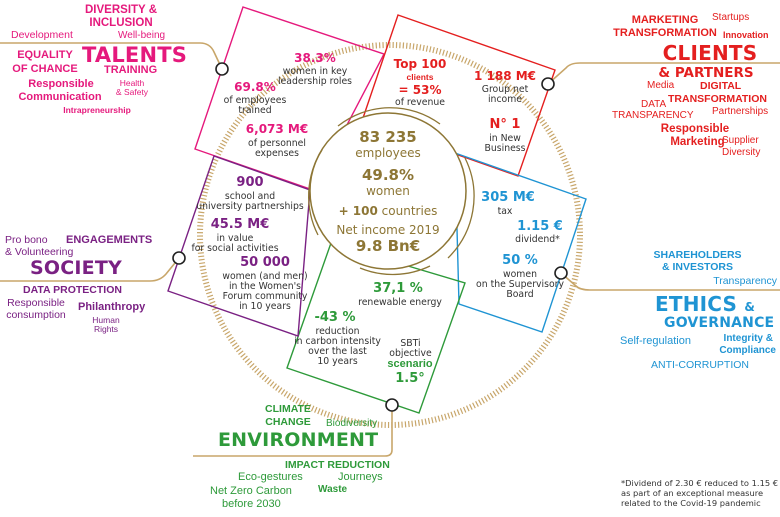  I want to click on talents-stat-3-desc-1: of personnel, so click(277, 143).